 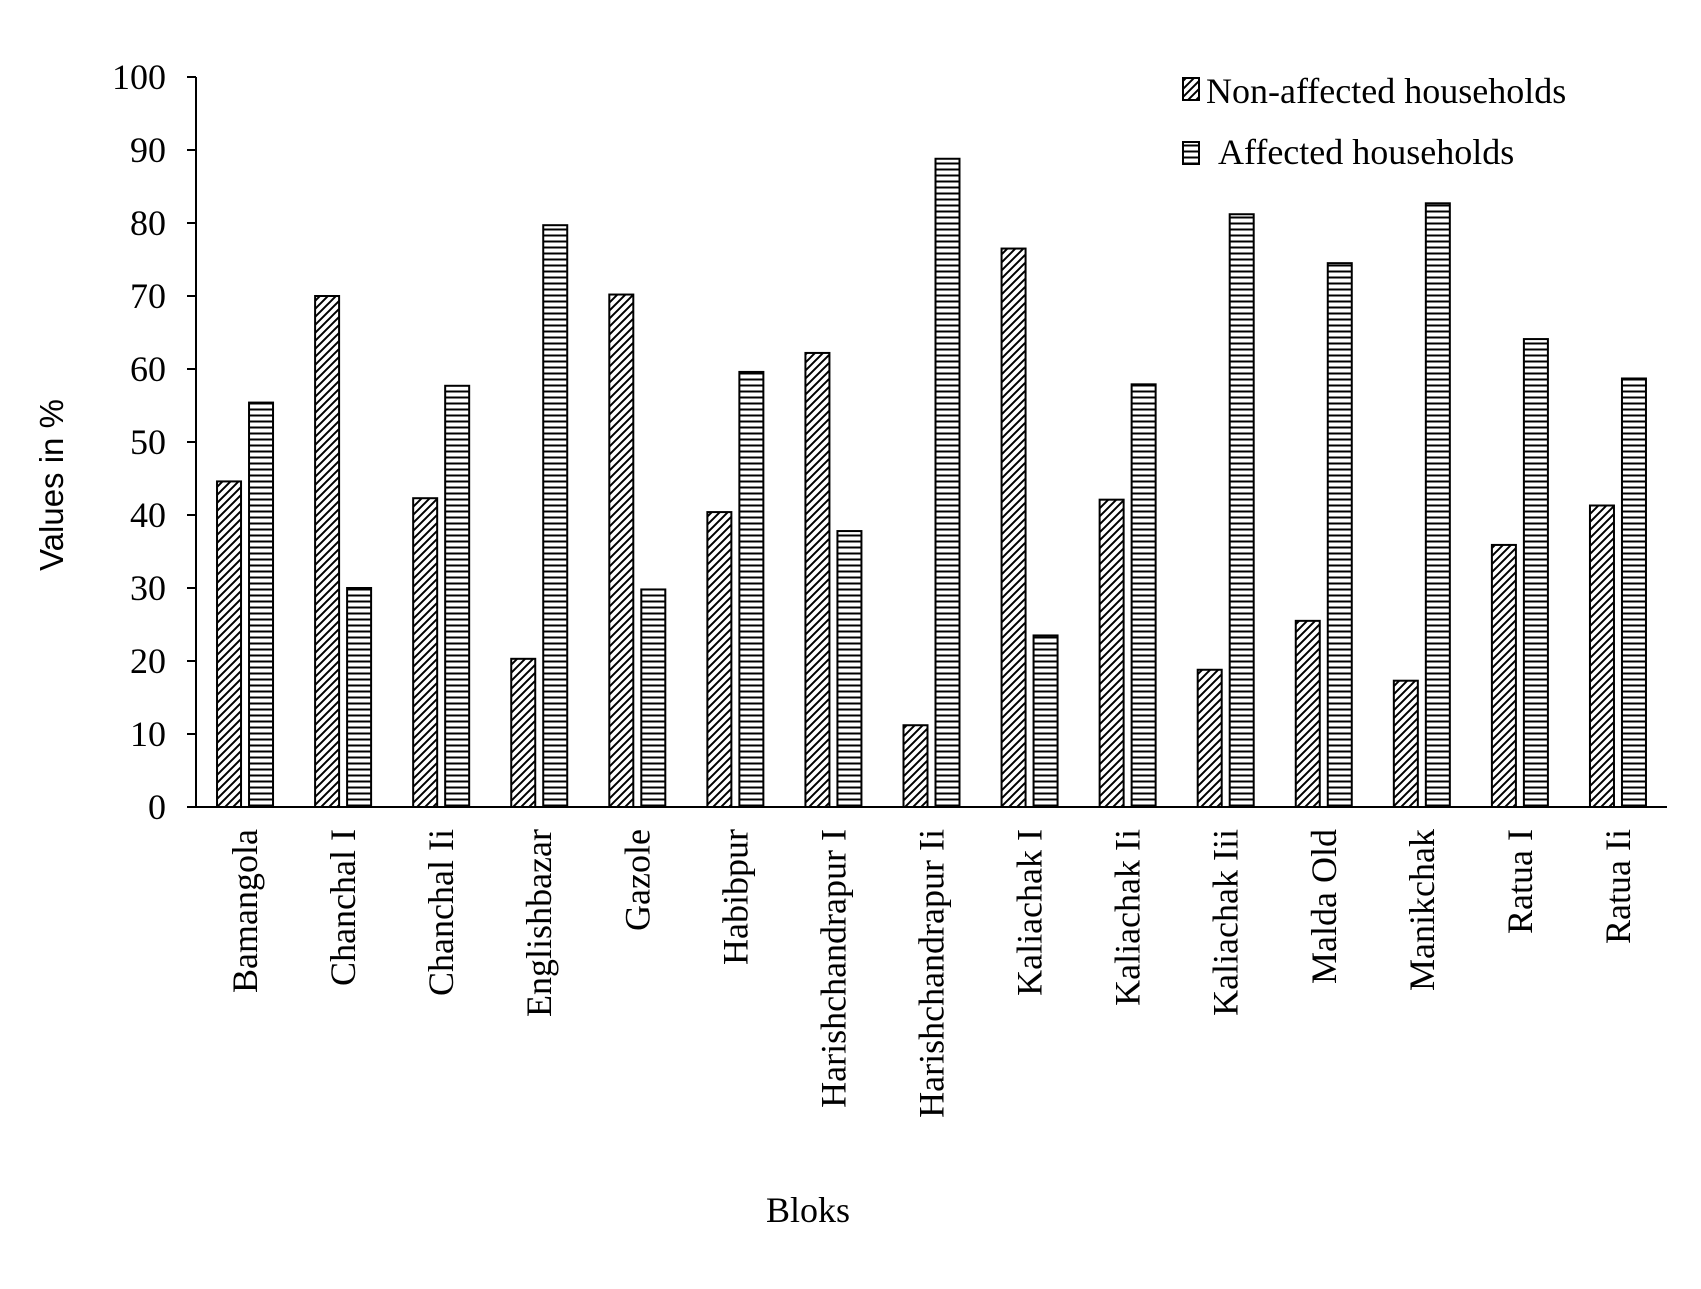 What do you see at coordinates (157, 807) in the screenshot?
I see `y-tick-label: 0` at bounding box center [157, 807].